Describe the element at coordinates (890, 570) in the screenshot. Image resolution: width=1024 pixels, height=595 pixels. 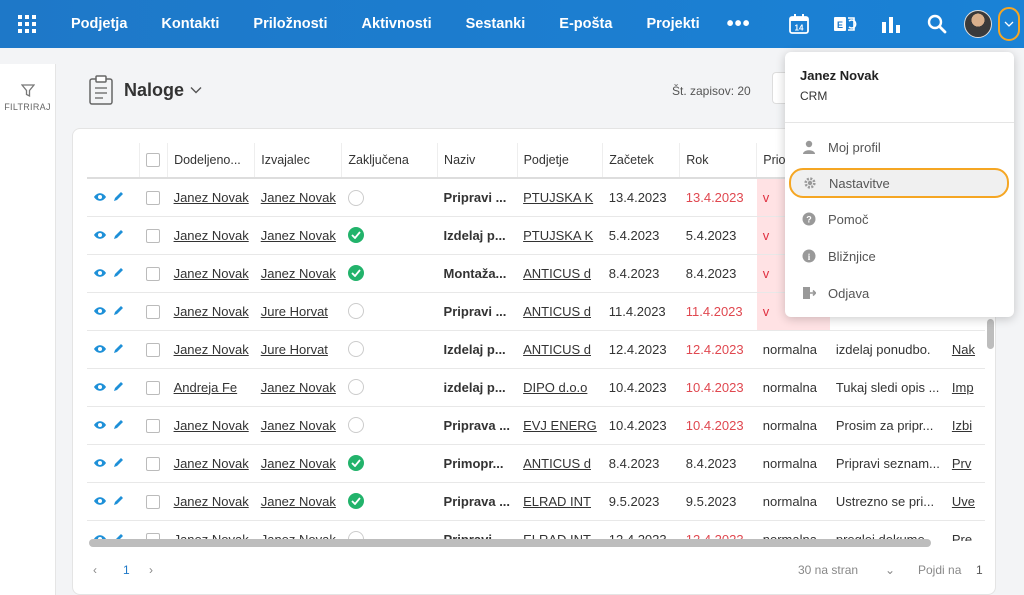
I see `page-size-chevron-icon: ⌄` at that location.